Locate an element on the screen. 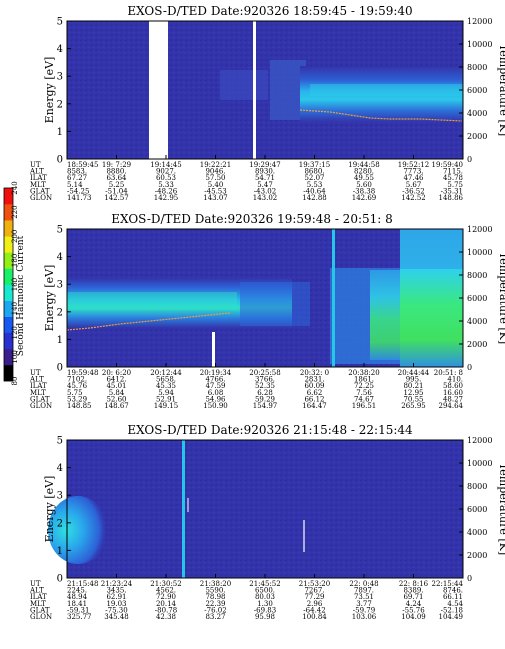  ephemeris-row-label: ALT is located at coordinates (36, 172).